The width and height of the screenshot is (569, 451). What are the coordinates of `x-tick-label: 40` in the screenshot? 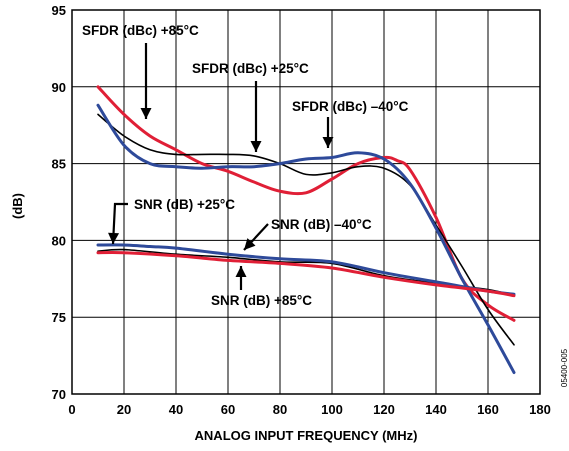 It's located at (176, 409).